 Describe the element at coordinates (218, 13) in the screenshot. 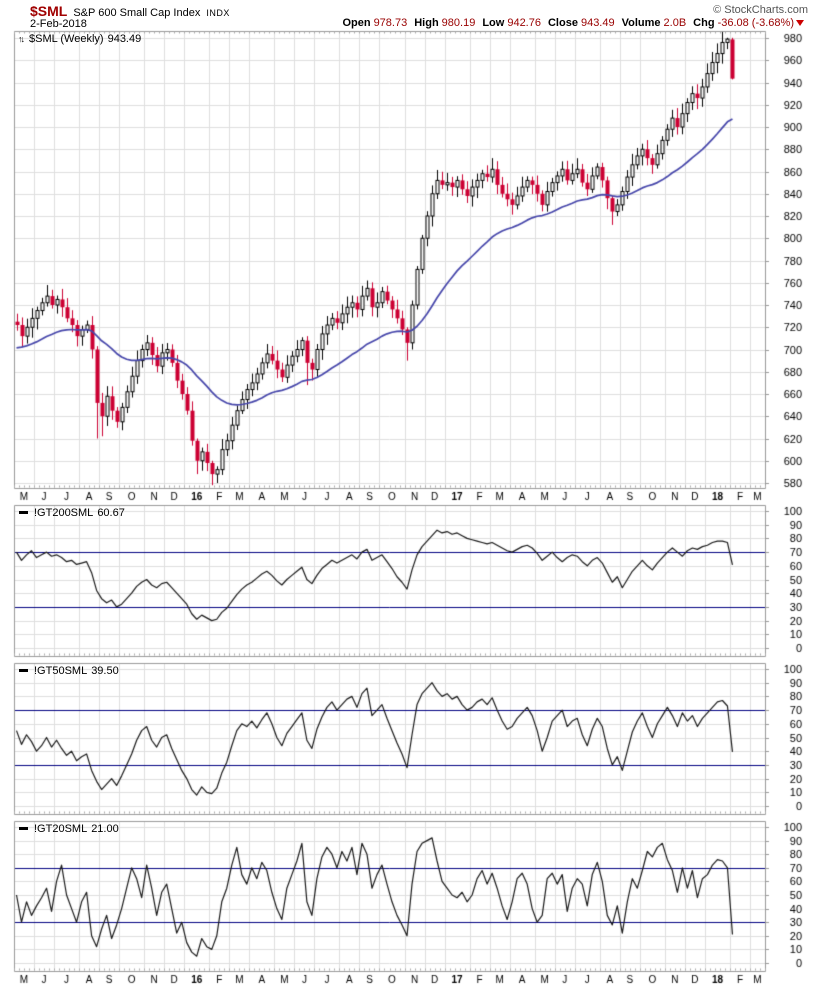

I see `exchange-label: INDX` at that location.